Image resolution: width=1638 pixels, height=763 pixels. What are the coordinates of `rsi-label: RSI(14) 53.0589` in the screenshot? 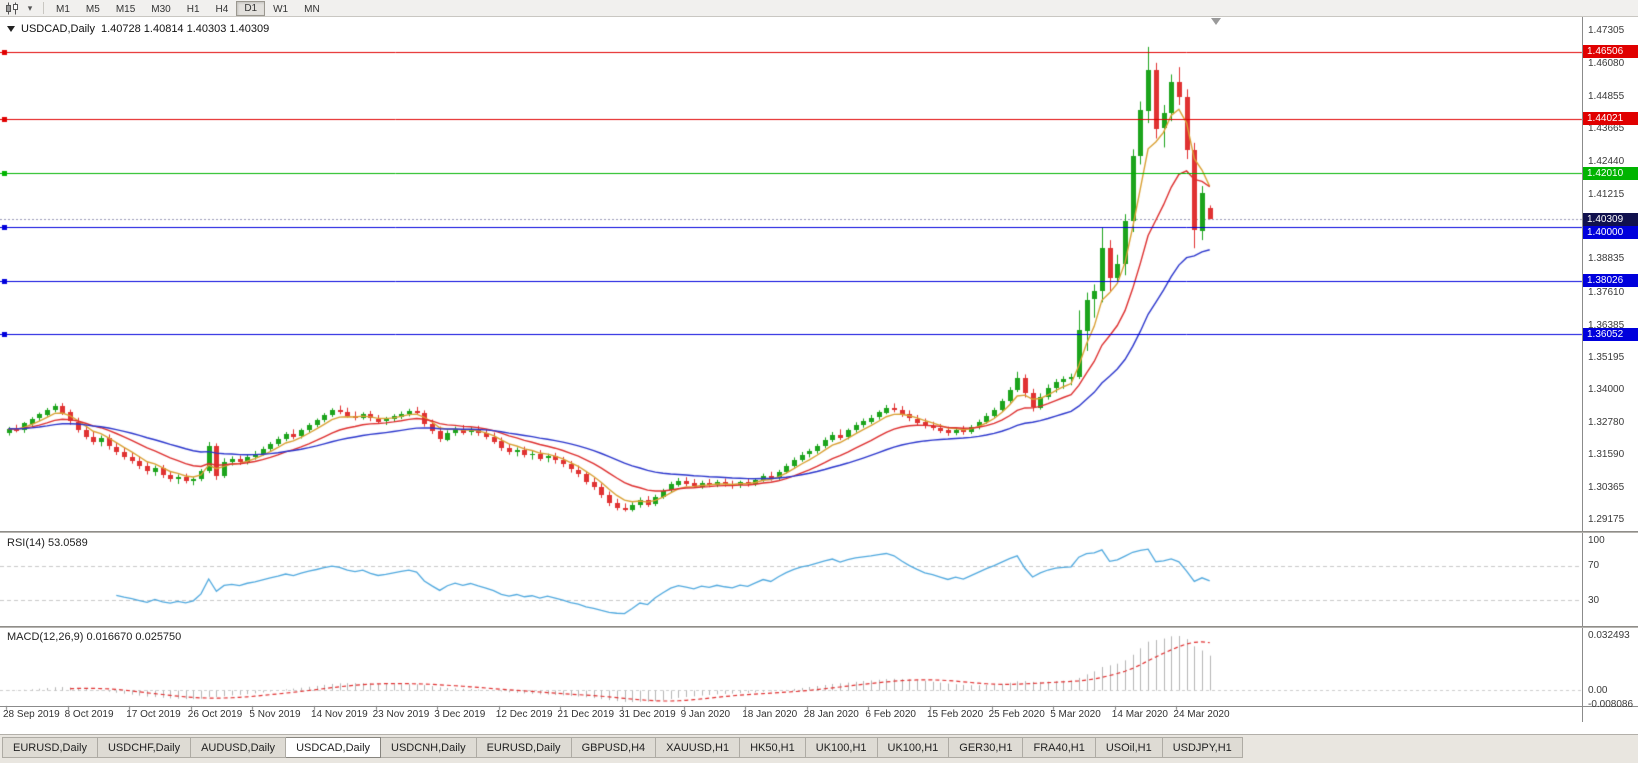 It's located at (47, 543).